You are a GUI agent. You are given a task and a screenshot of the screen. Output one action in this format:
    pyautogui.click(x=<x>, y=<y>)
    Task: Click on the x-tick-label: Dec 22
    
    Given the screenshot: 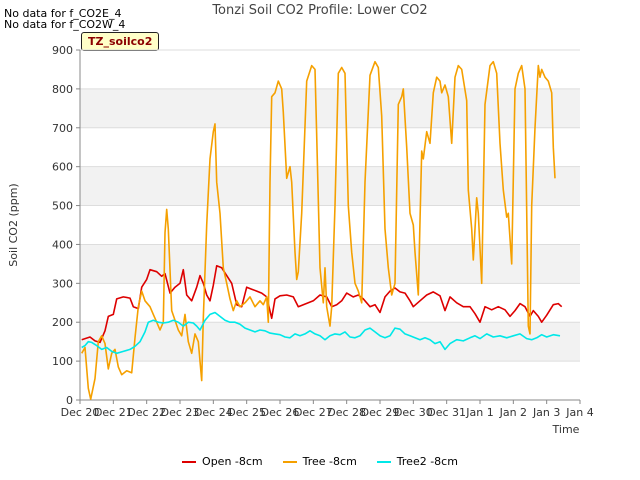 What is the action you would take?
    pyautogui.click(x=146, y=412)
    